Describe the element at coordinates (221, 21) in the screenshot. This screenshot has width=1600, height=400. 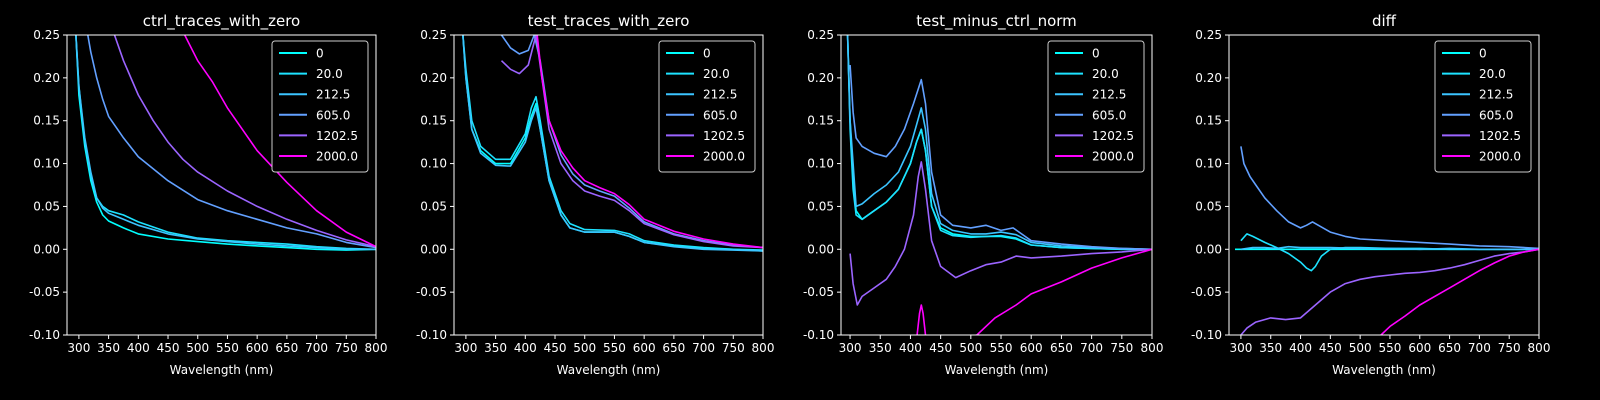
I see `chart-title: ctrl_traces_with_zero` at that location.